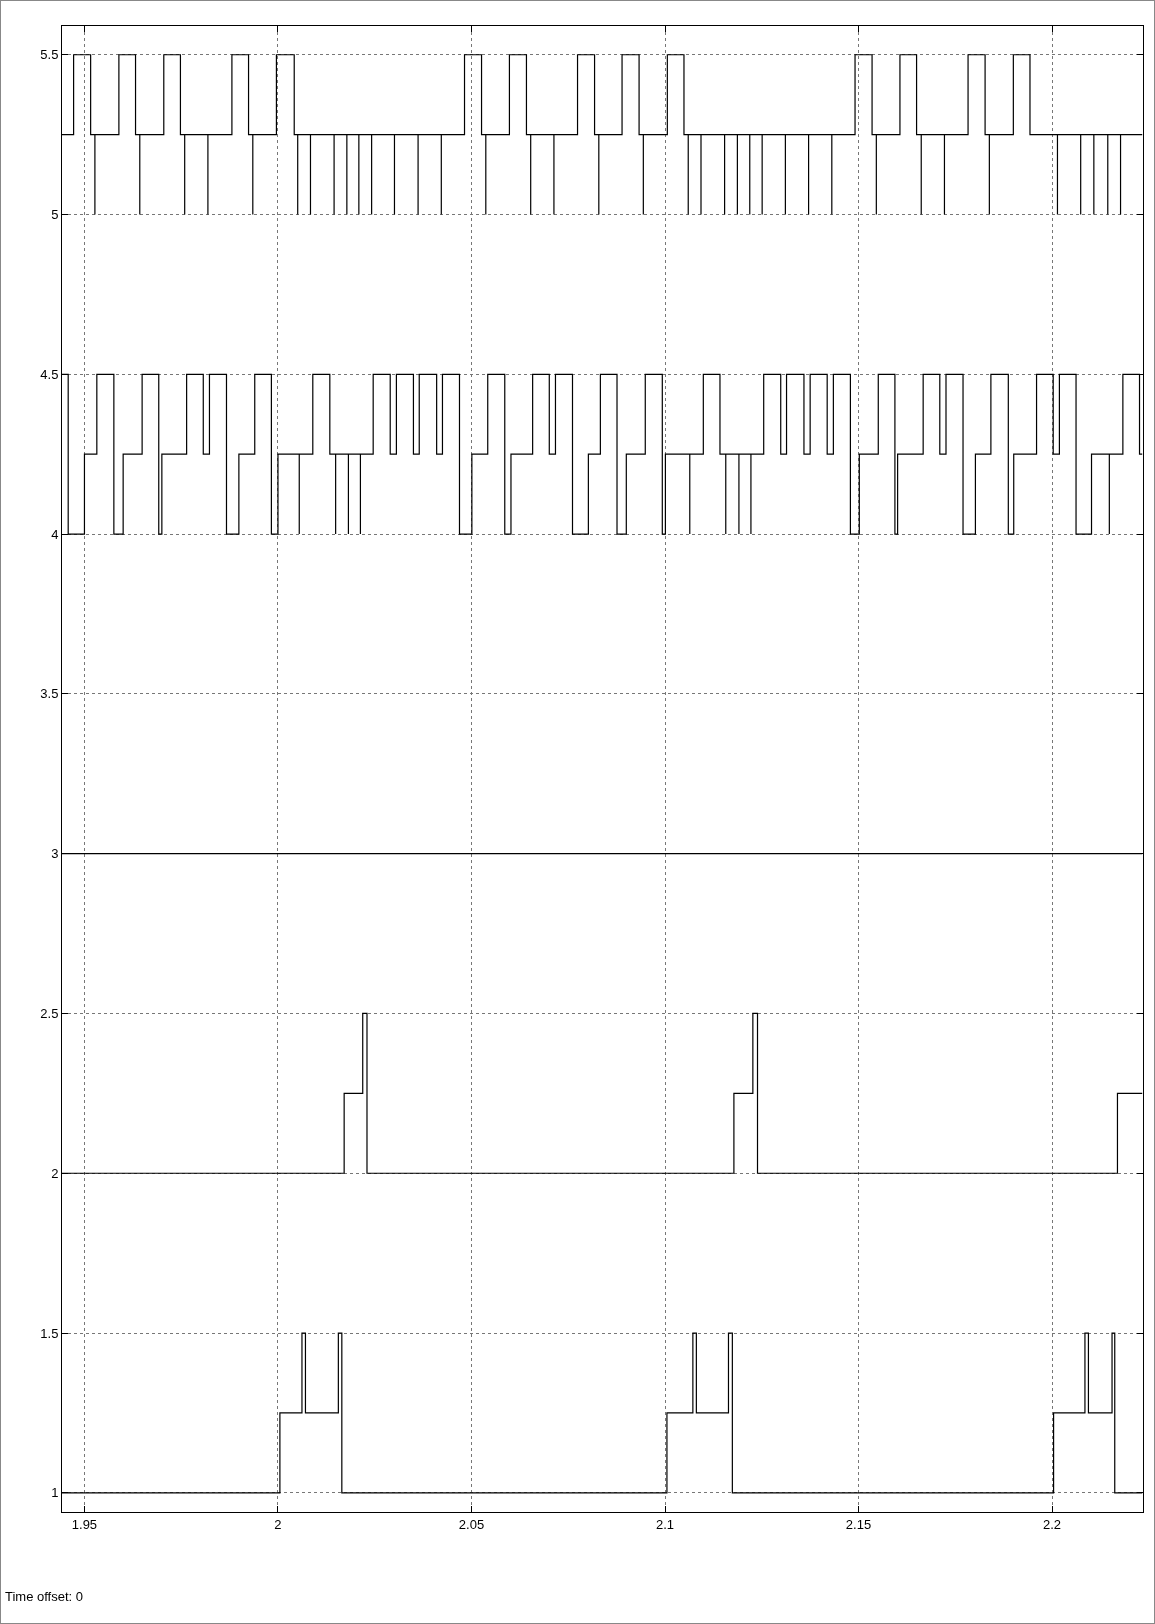  What do you see at coordinates (49, 1333) in the screenshot?
I see `y-tick-label: 1.5` at bounding box center [49, 1333].